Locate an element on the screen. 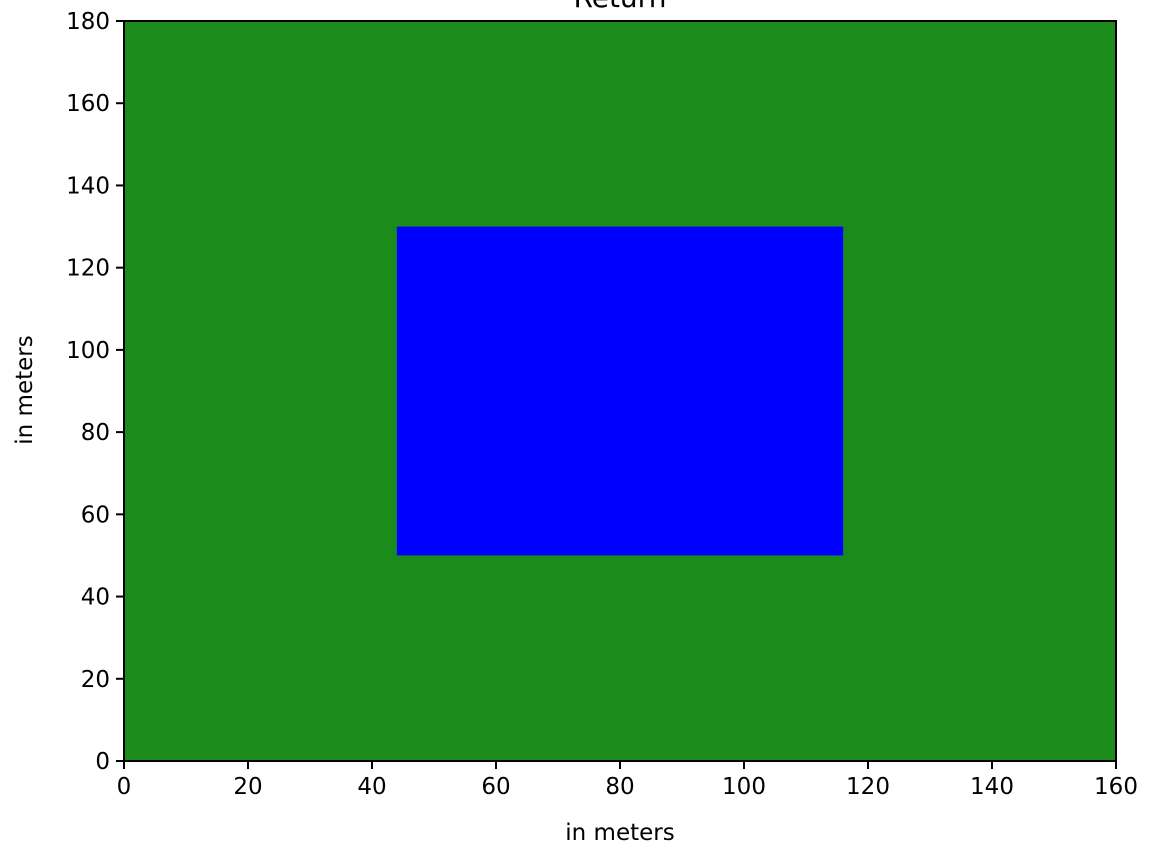 The height and width of the screenshot is (864, 1176). x-tick-label: 160 is located at coordinates (1116, 787).